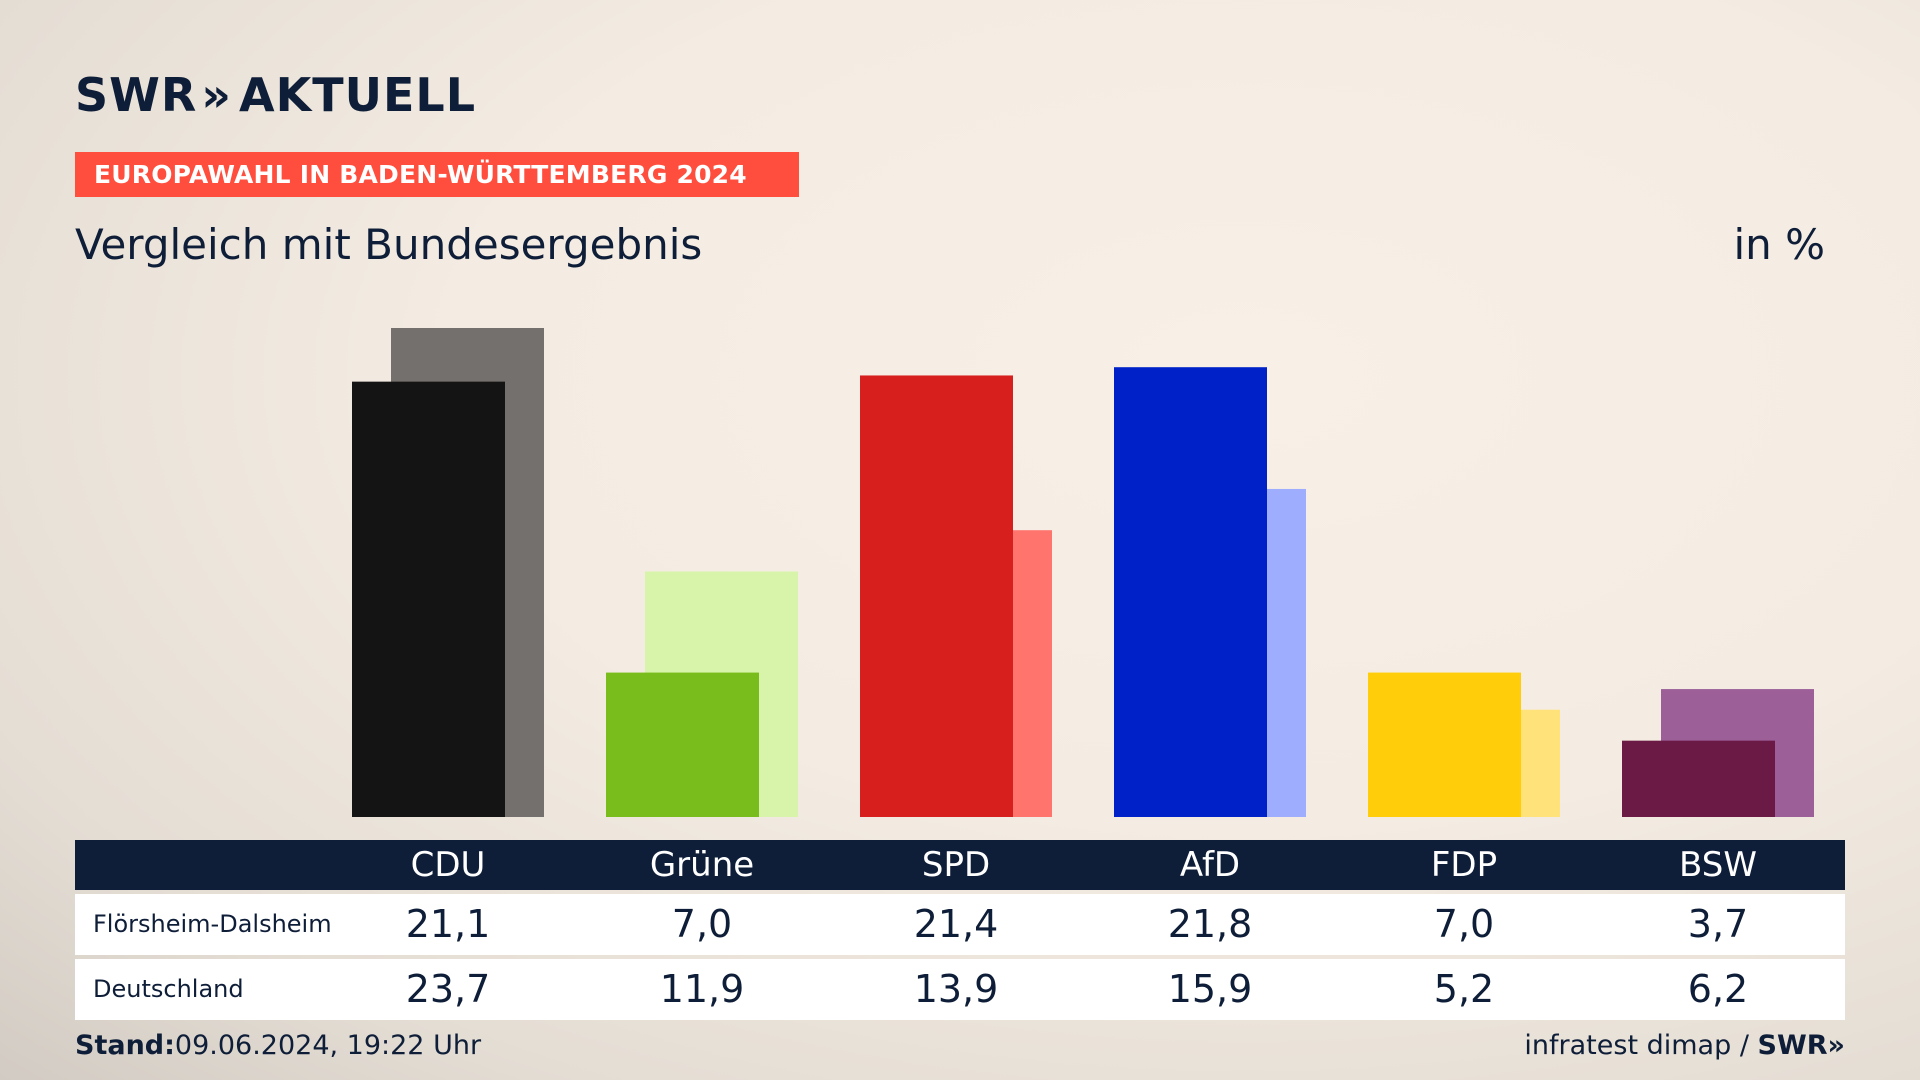  Describe the element at coordinates (956, 924) in the screenshot. I see `table-cell-value: 21,4` at that location.